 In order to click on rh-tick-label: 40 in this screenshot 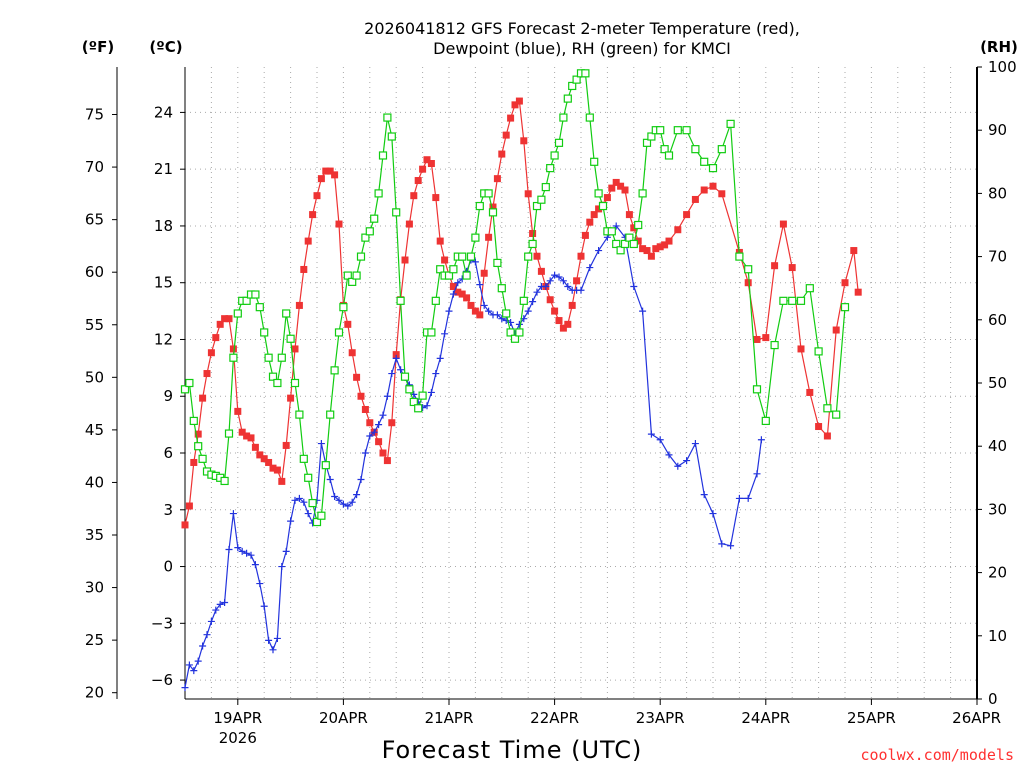, I will do `click(997, 446)`.